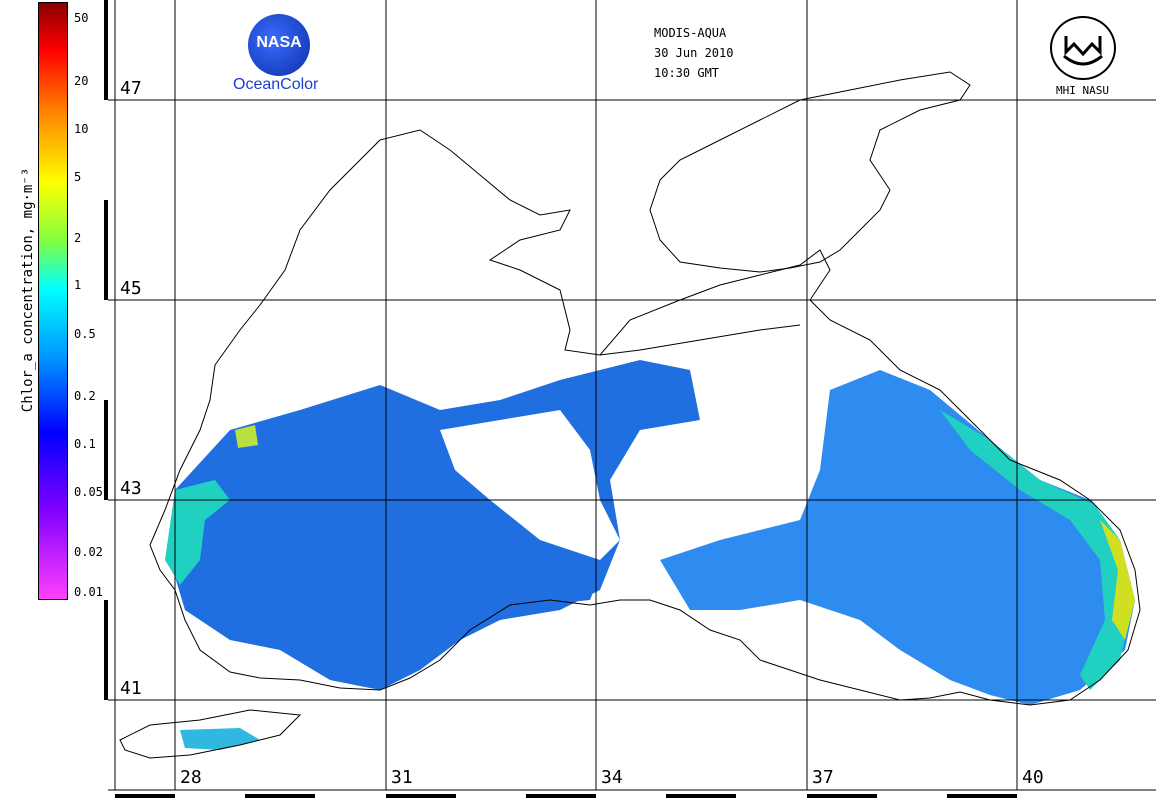  What do you see at coordinates (85, 334) in the screenshot?
I see `colorbar-tick: 0.5` at bounding box center [85, 334].